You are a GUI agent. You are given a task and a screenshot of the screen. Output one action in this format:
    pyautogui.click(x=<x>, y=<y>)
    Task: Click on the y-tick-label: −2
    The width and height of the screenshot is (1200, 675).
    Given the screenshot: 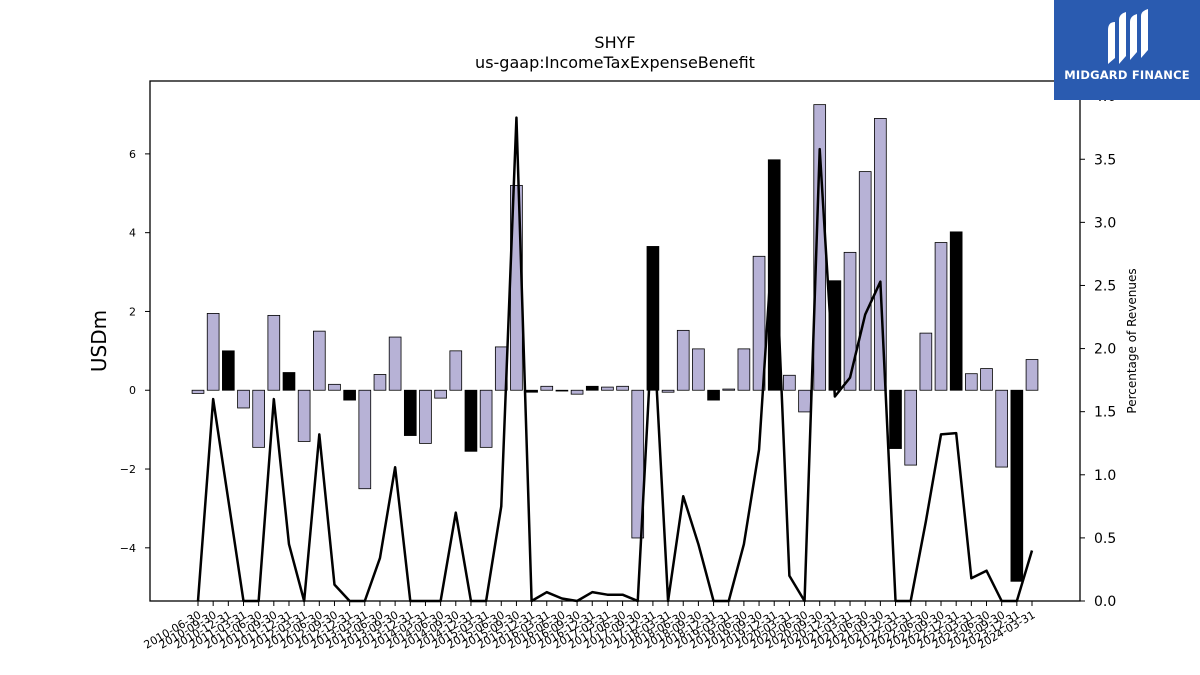 What is the action you would take?
    pyautogui.click(x=128, y=469)
    